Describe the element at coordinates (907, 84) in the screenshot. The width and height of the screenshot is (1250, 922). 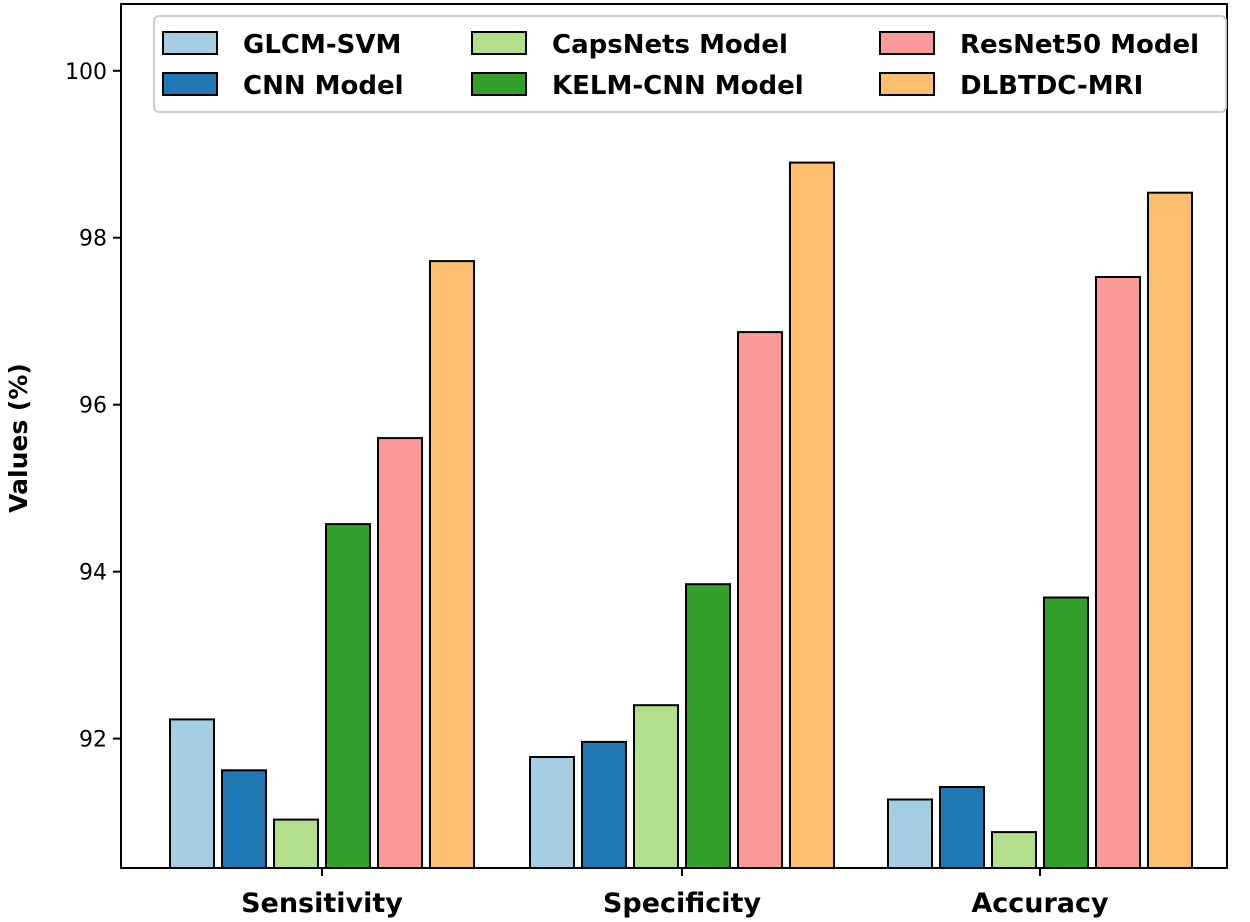
I see `legend-swatch-dlbtdc-mri` at that location.